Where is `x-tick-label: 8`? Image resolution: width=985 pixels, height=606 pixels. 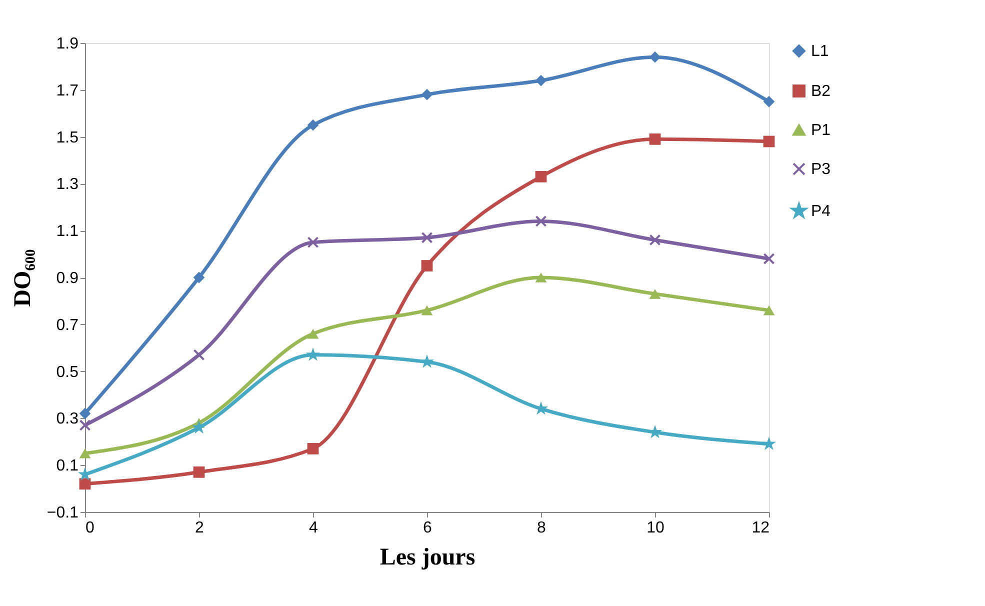
x-tick-label: 8 is located at coordinates (541, 528).